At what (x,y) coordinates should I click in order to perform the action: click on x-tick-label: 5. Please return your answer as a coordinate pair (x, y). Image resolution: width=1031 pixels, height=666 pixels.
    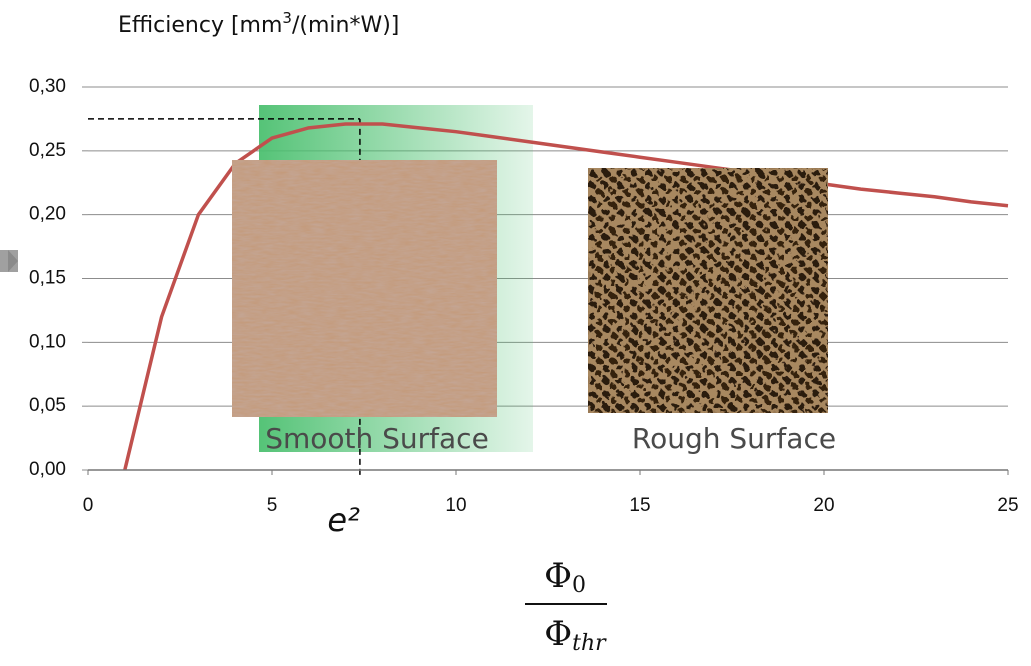
    Looking at the image, I should click on (272, 505).